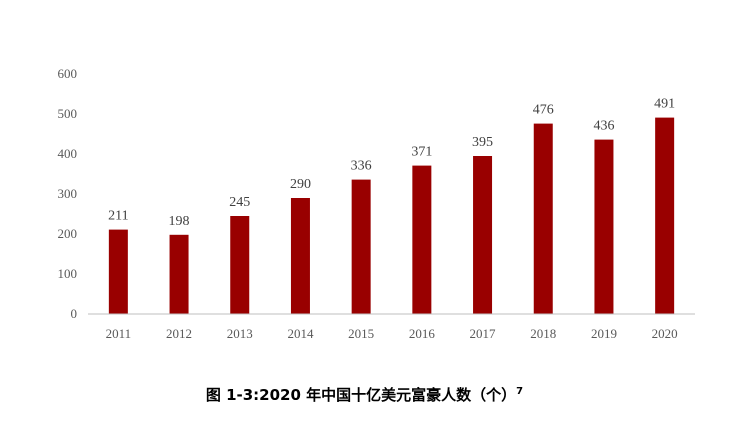  I want to click on bar-2013, so click(240, 265).